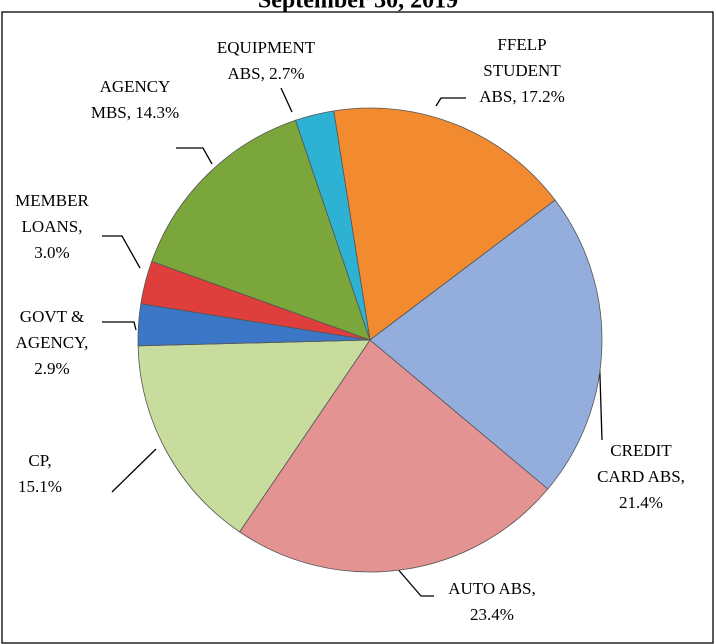  What do you see at coordinates (266, 73) in the screenshot?
I see `slice-label: ABS, 2.7%` at bounding box center [266, 73].